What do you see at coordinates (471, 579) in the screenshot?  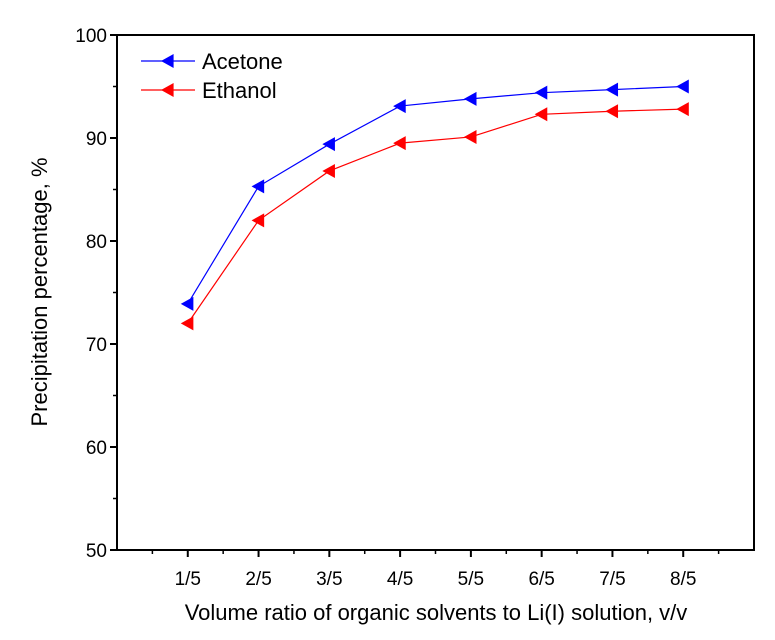 I see `x-tick-label: 5/5` at bounding box center [471, 579].